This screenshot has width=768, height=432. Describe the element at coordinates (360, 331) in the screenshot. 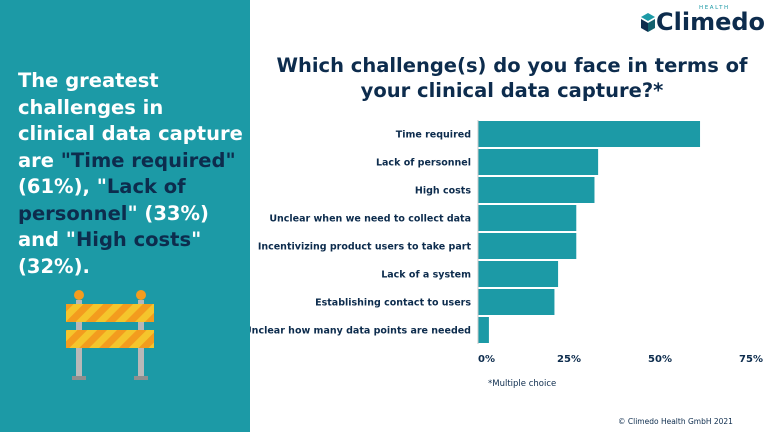

I see `category-label: Unclear how many data points are needed` at that location.